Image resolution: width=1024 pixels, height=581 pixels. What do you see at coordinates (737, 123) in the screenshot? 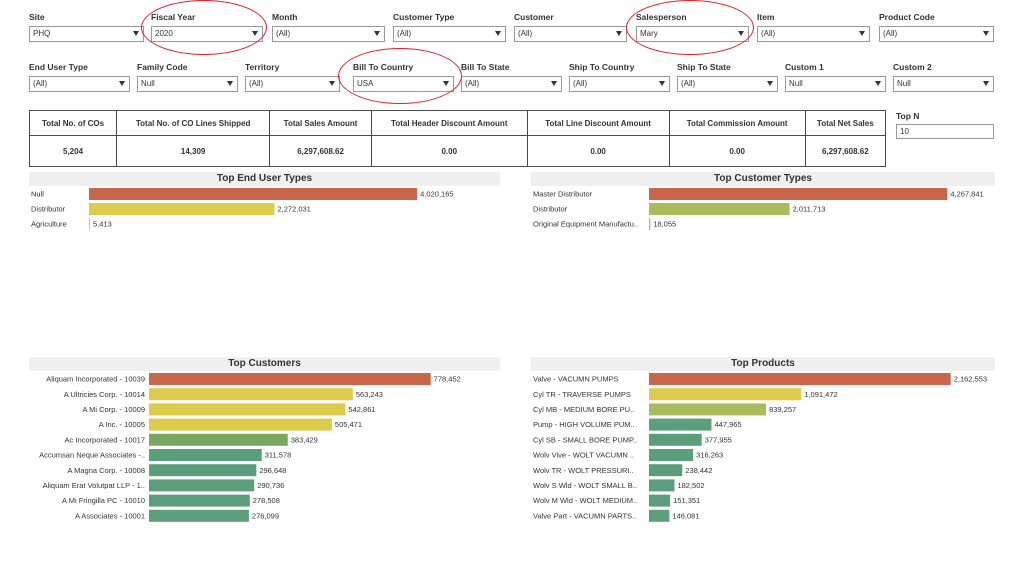
I see `kpi-header: Total Commission Amount` at bounding box center [737, 123].